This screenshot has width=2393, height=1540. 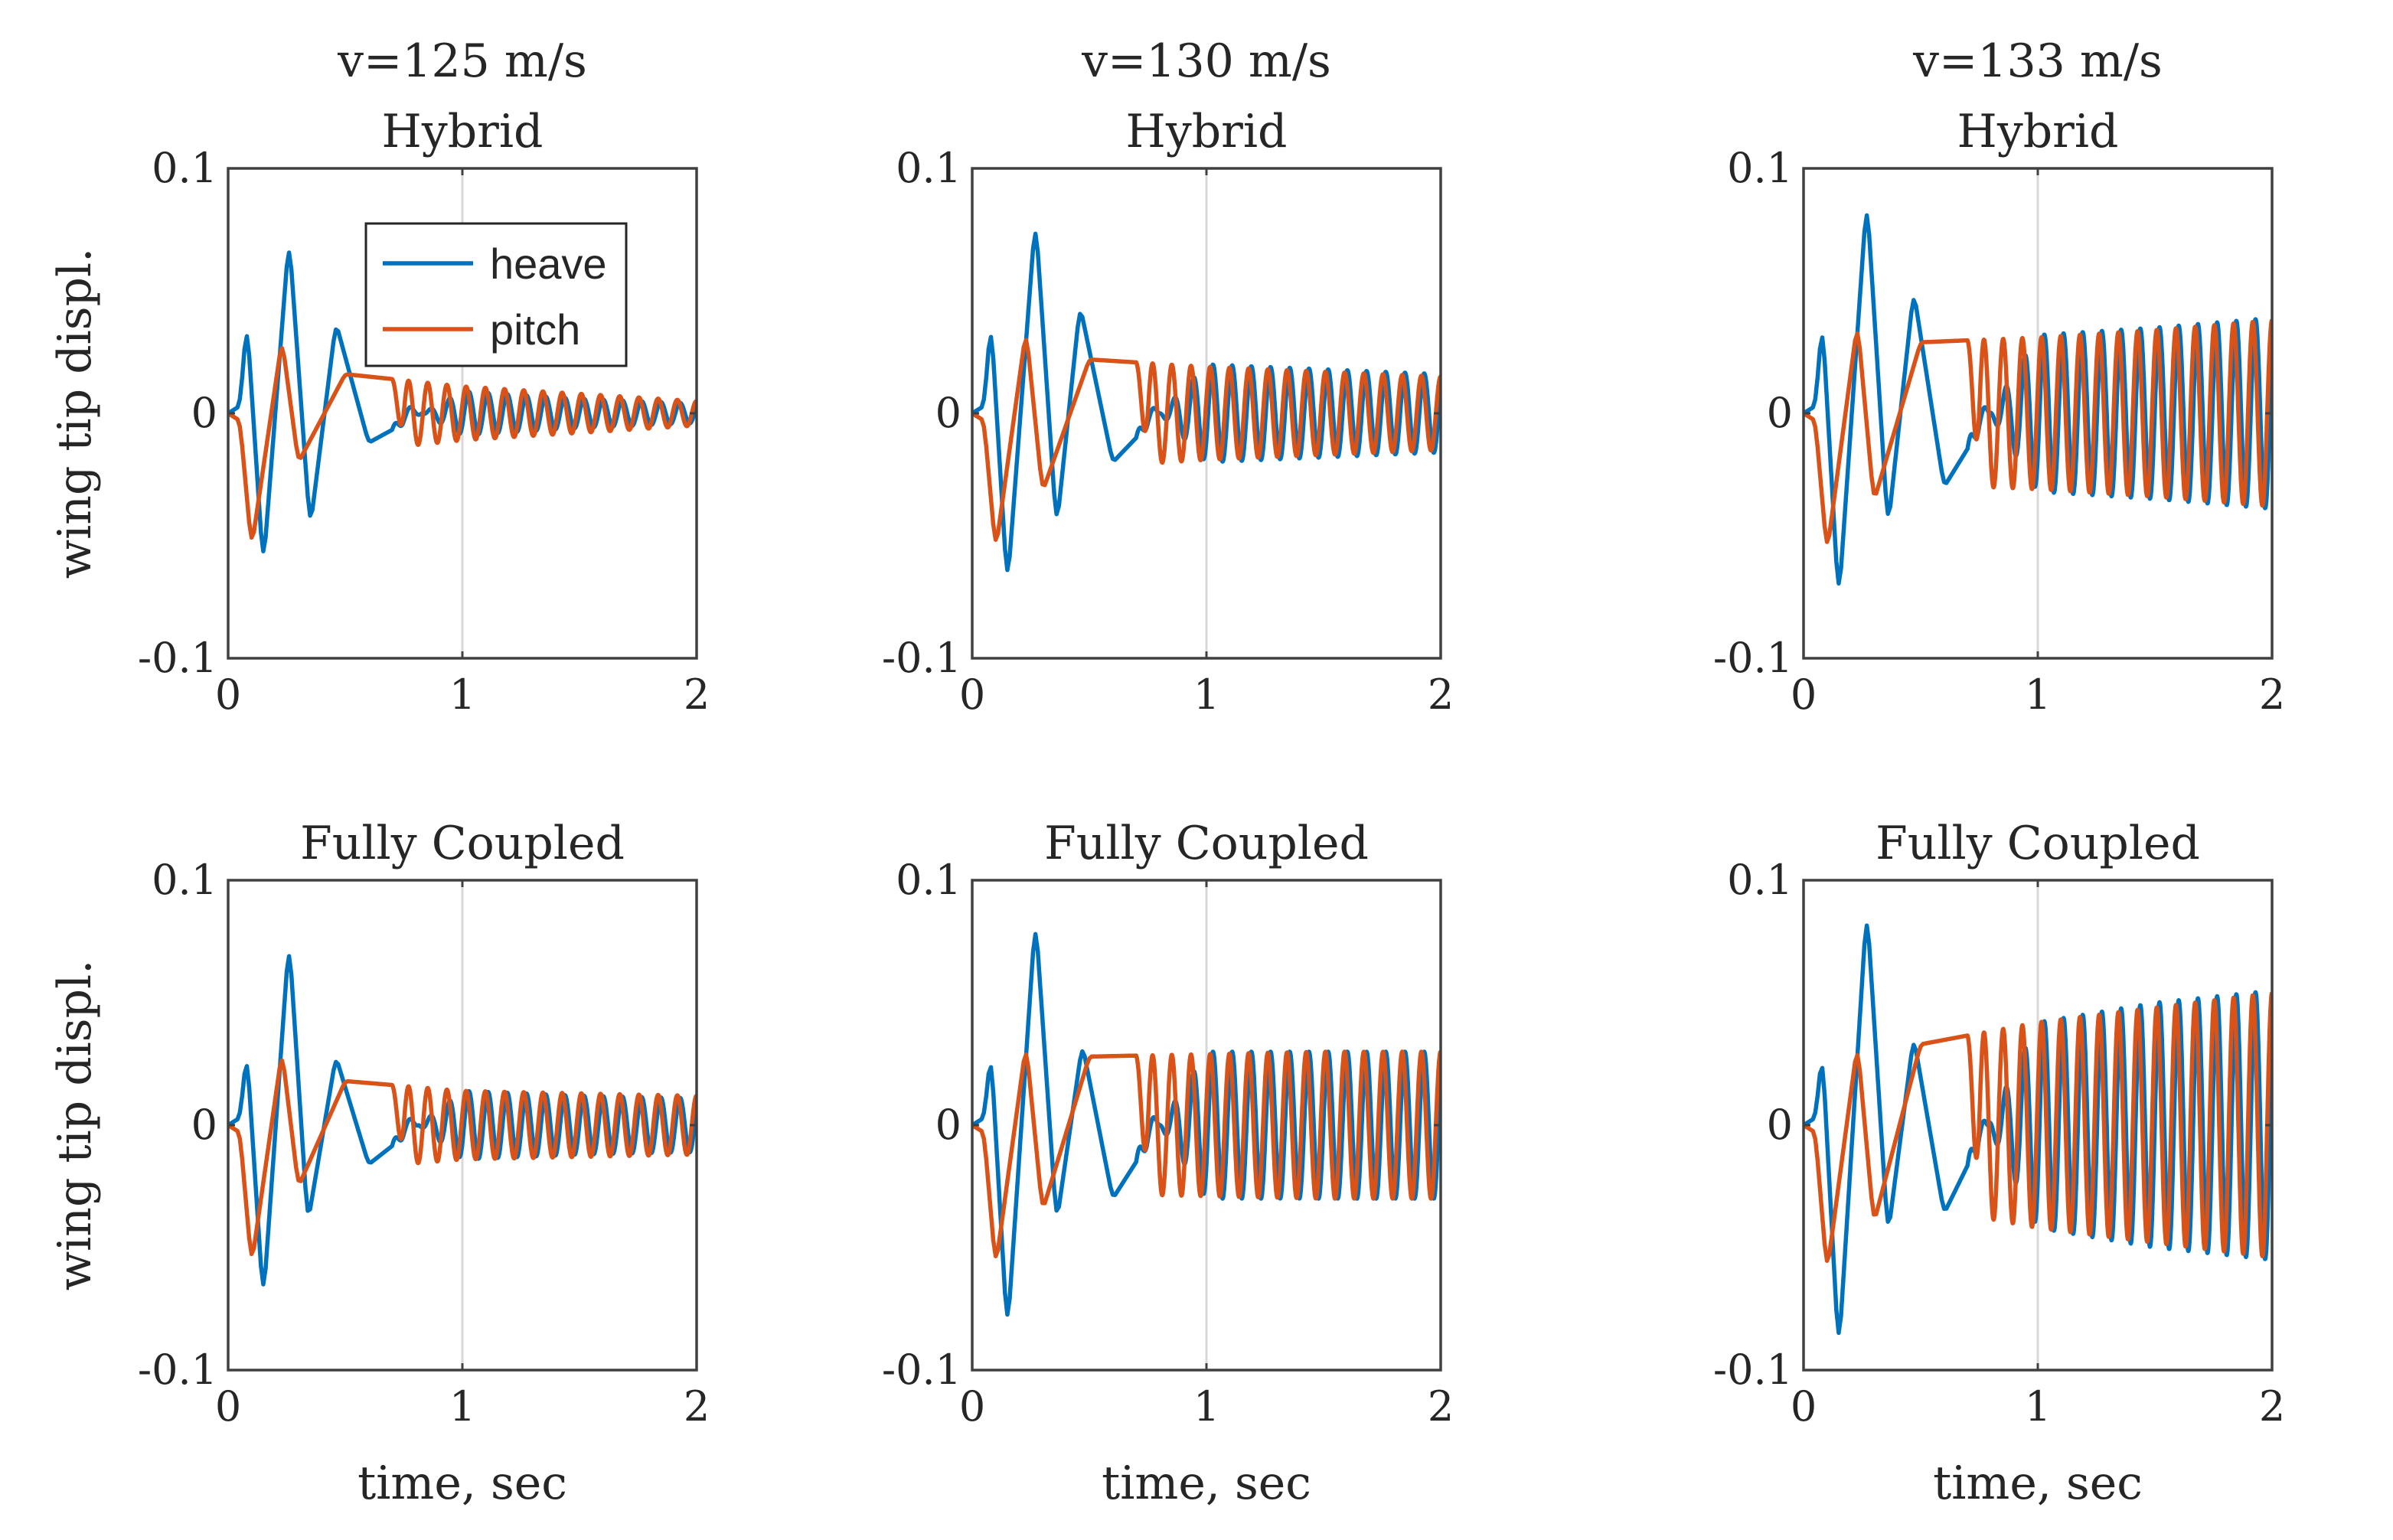 I want to click on panel-title-line: v=130 m/s, so click(x=1206, y=61).